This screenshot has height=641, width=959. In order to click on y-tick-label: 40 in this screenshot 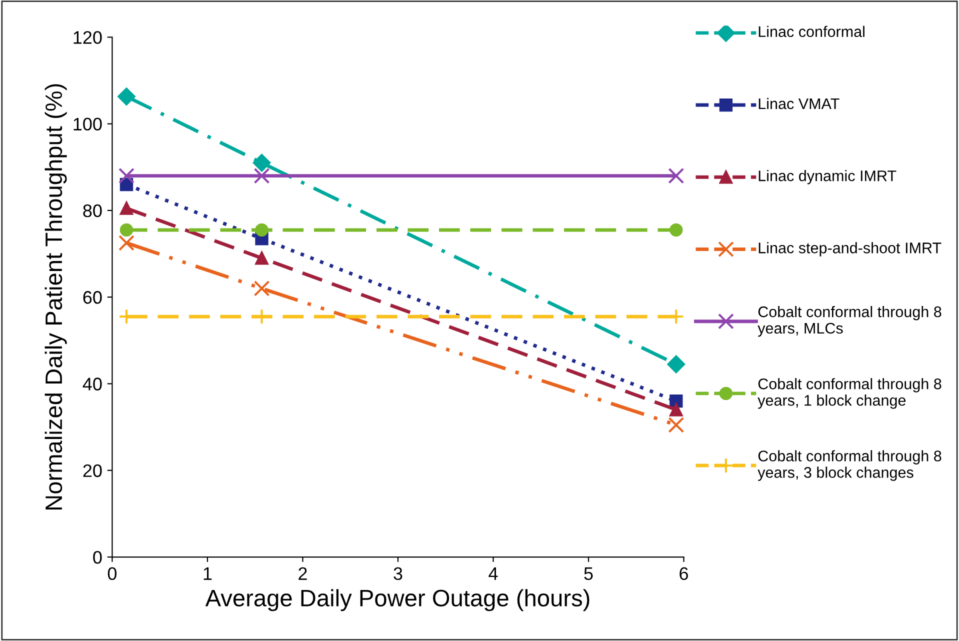, I will do `click(92, 384)`.